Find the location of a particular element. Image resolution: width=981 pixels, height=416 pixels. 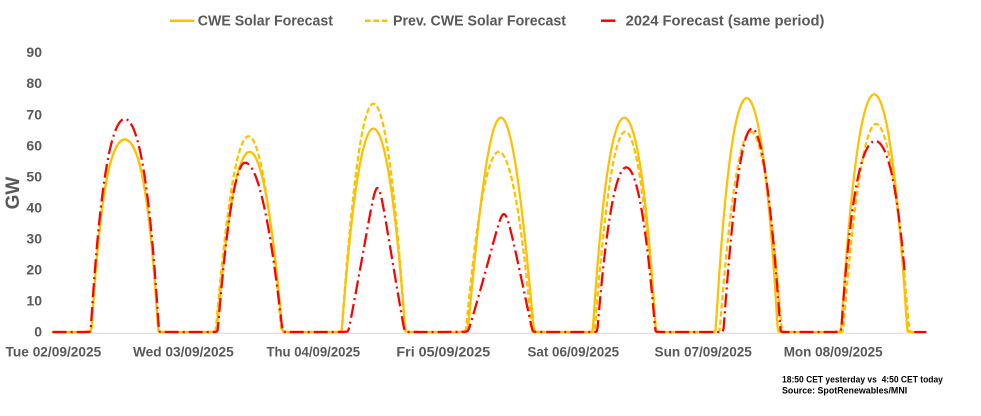

svg-text: 60 is located at coordinates (34, 145).